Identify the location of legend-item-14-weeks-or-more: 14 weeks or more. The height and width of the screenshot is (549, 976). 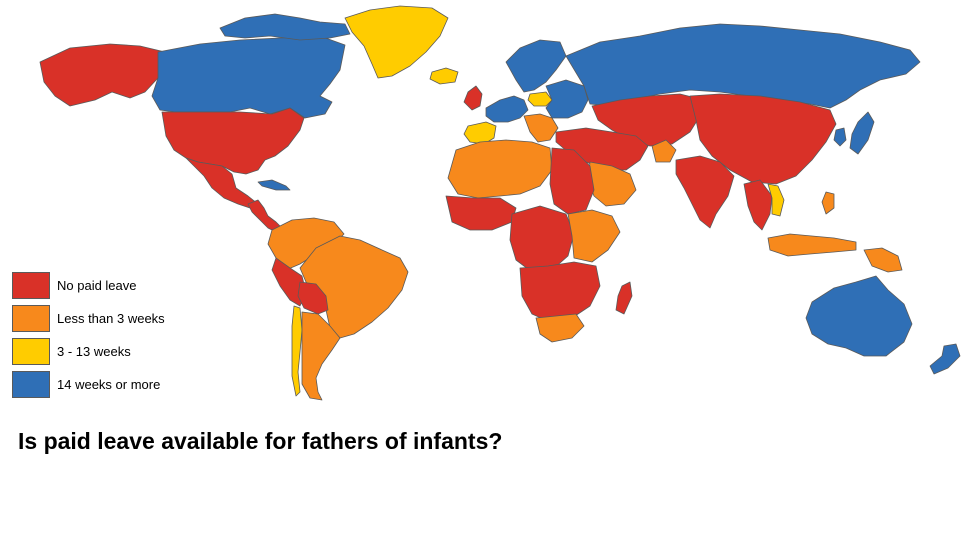
(112, 387).